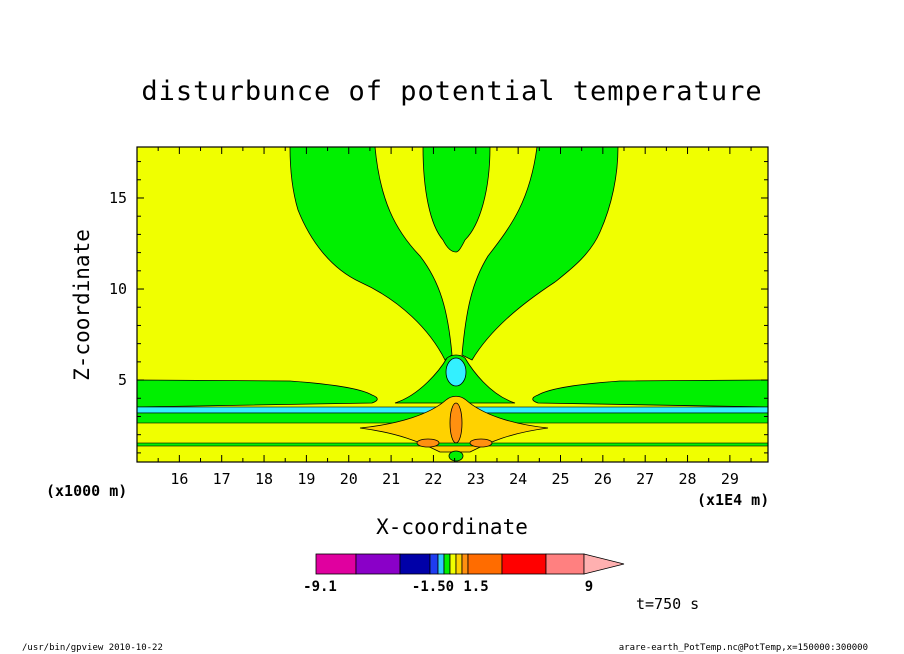 The height and width of the screenshot is (654, 904). What do you see at coordinates (668, 604) in the screenshot?
I see `time-label: t=750 s` at bounding box center [668, 604].